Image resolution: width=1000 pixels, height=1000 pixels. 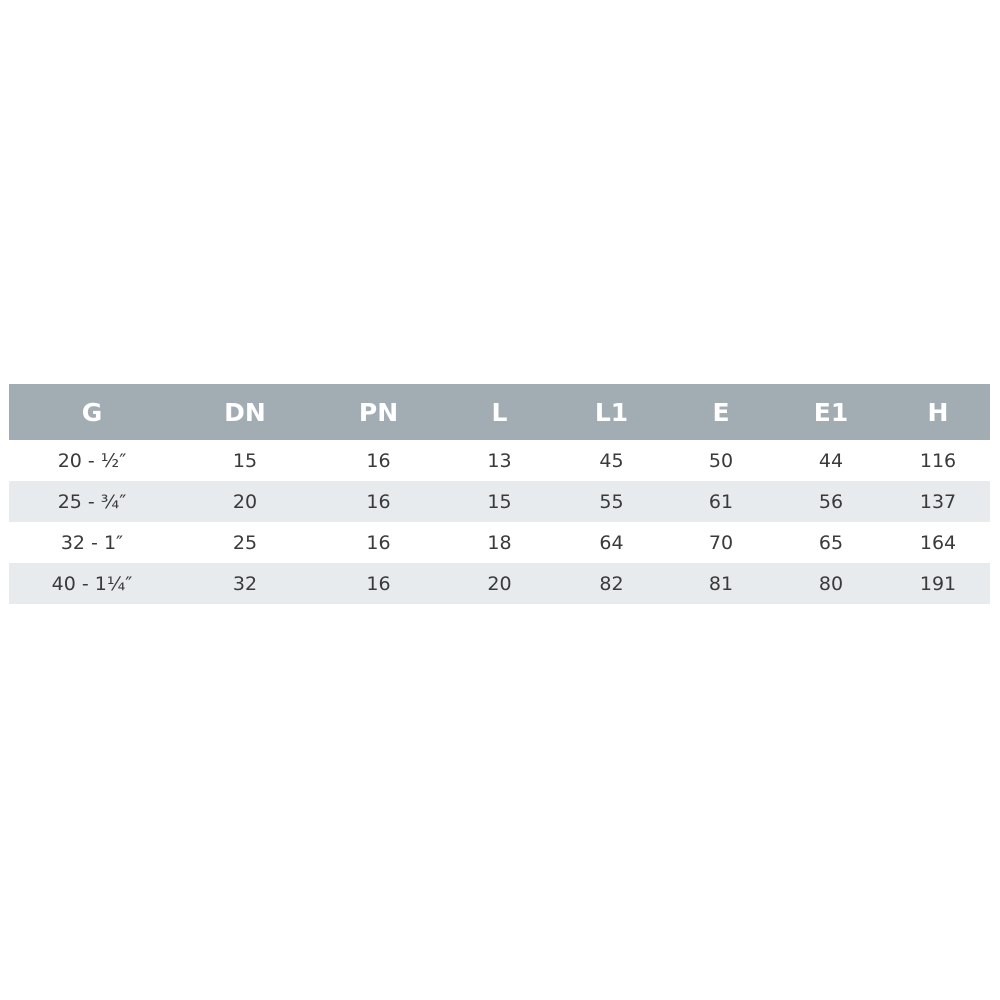 What do you see at coordinates (831, 460) in the screenshot?
I see `table-cell: 44` at bounding box center [831, 460].